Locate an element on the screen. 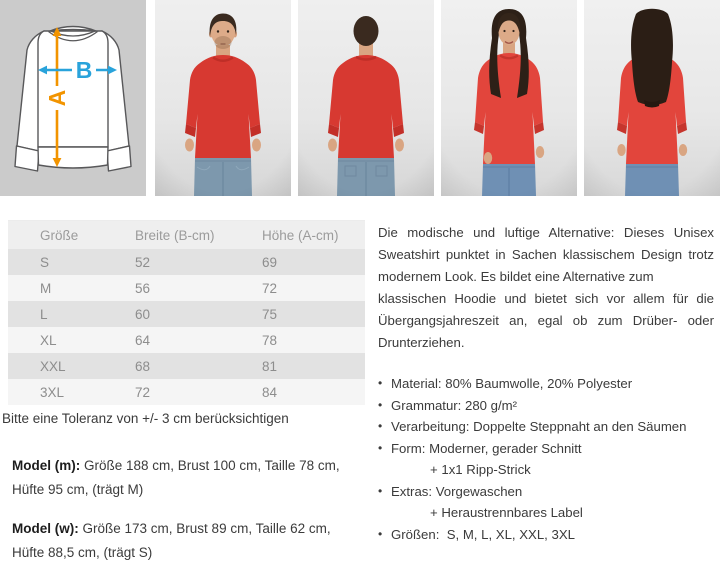  cell-breite: 56 is located at coordinates (143, 288).